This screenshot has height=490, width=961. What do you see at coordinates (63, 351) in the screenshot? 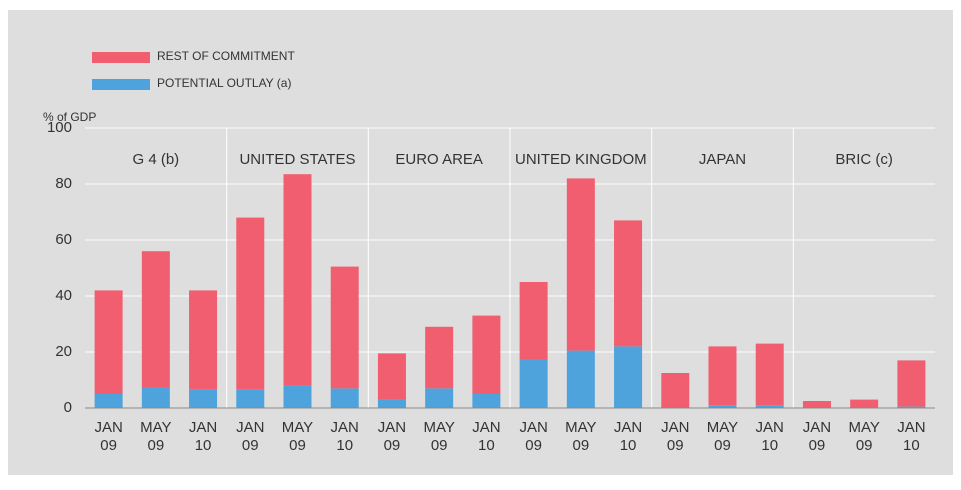
I see `y-tick-label: 20` at bounding box center [63, 351].